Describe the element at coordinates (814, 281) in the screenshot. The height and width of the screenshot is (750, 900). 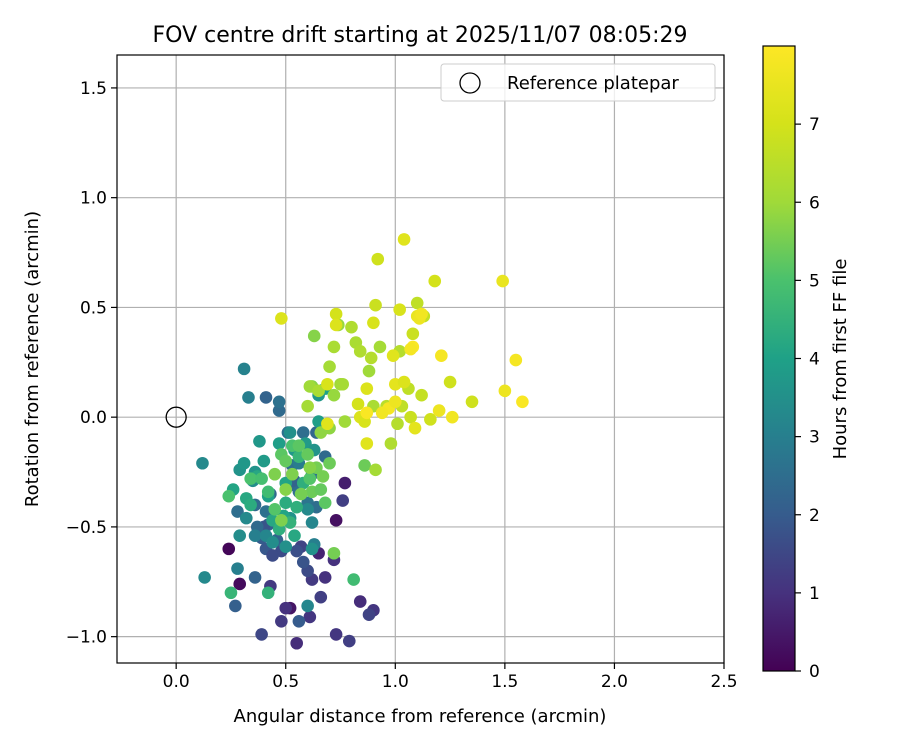
I see `colorbar-tick-label: 5` at that location.